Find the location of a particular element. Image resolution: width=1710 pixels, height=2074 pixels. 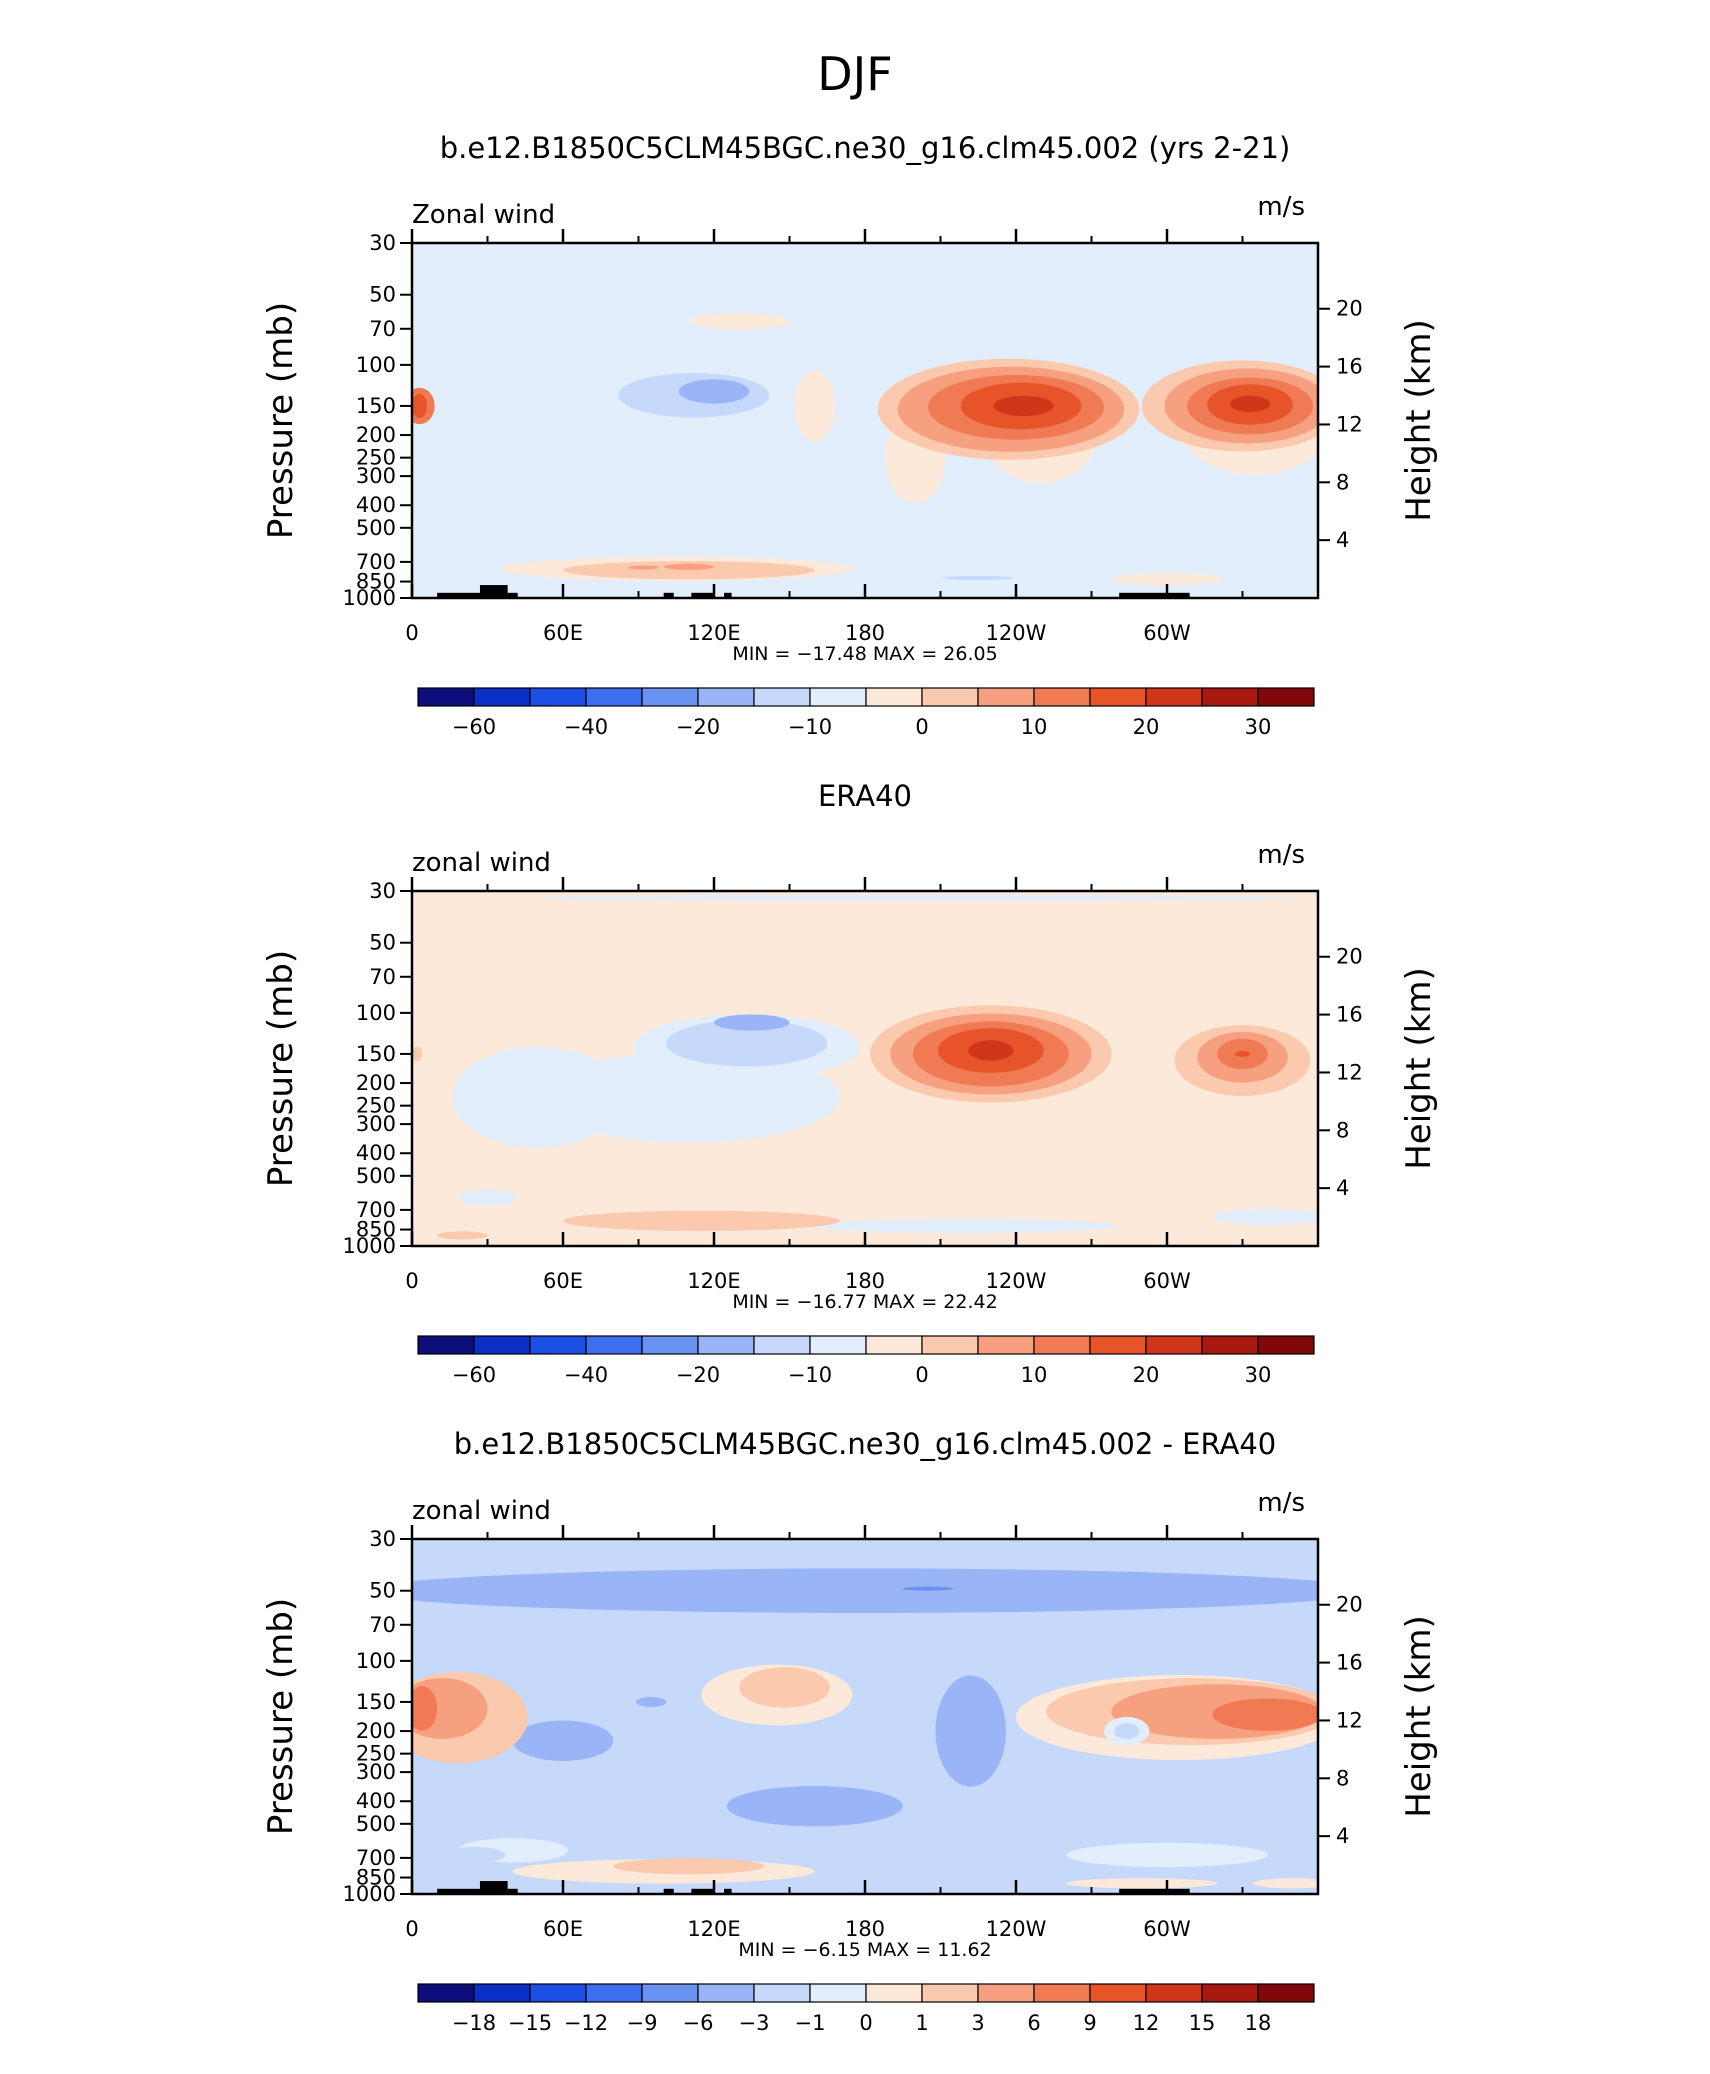

x-tick-label: 60W is located at coordinates (1167, 1929).